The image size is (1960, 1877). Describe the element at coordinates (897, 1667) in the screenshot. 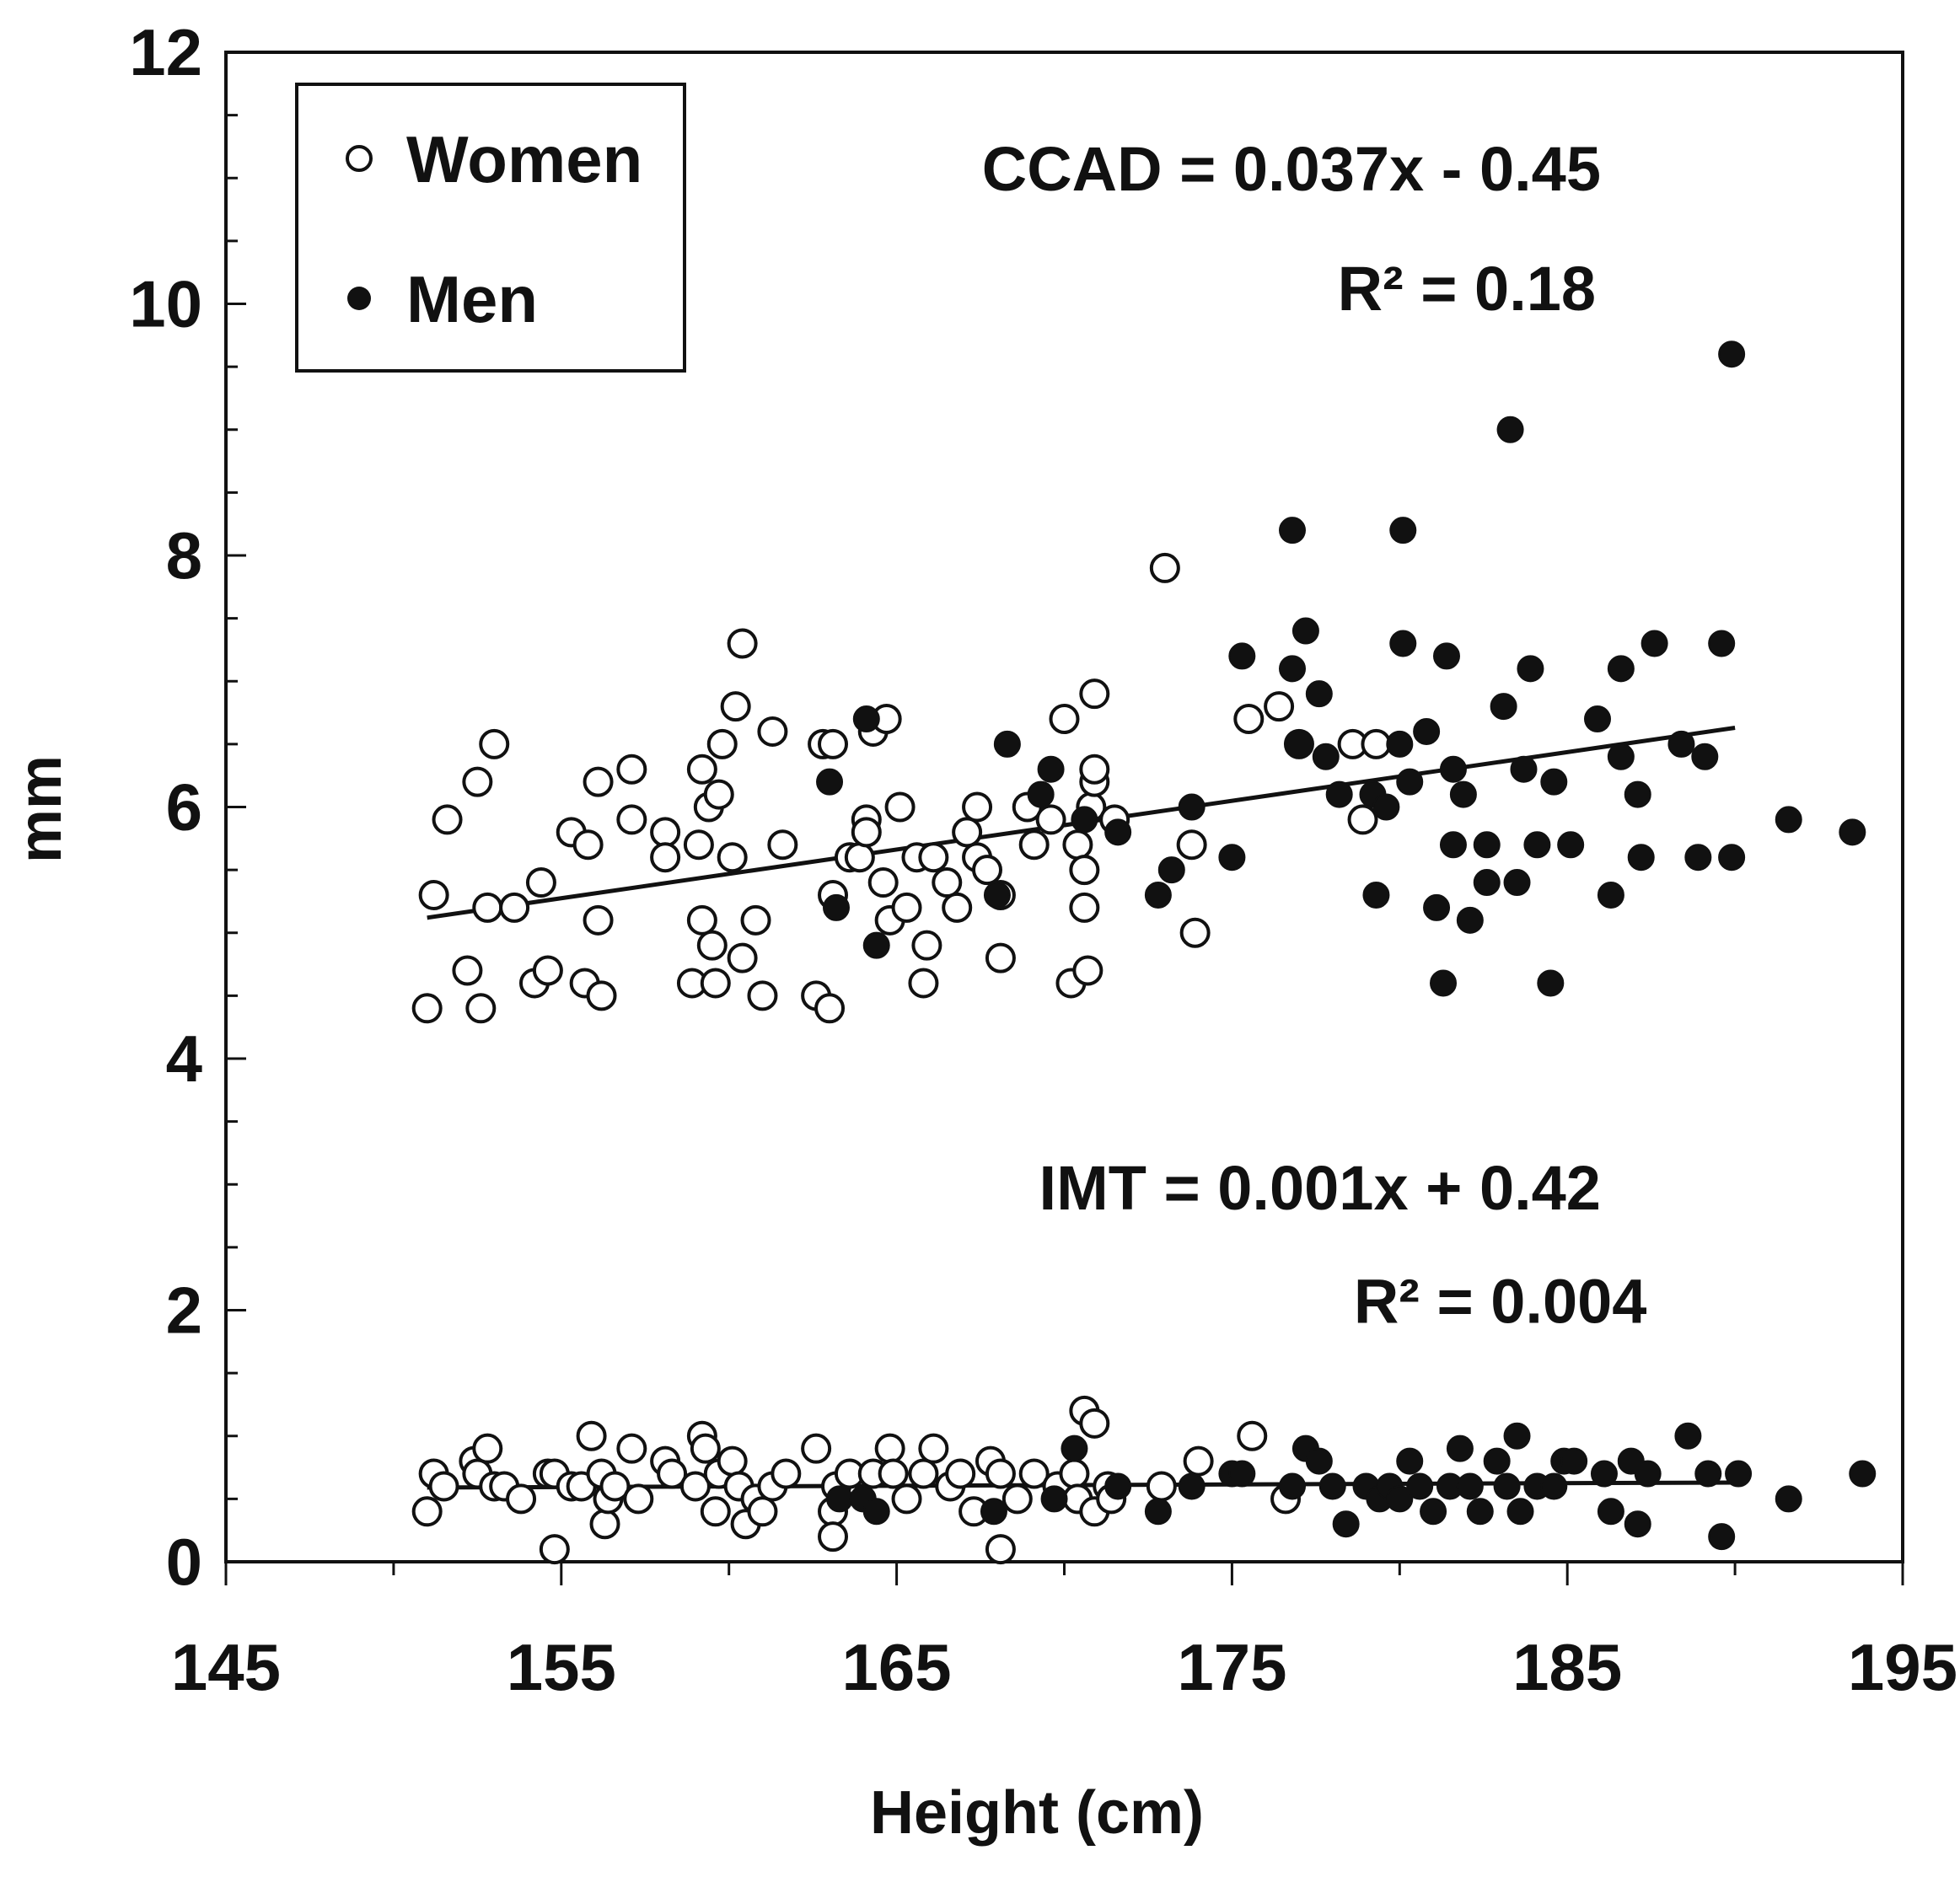

I see `x-tick-label: 165` at that location.